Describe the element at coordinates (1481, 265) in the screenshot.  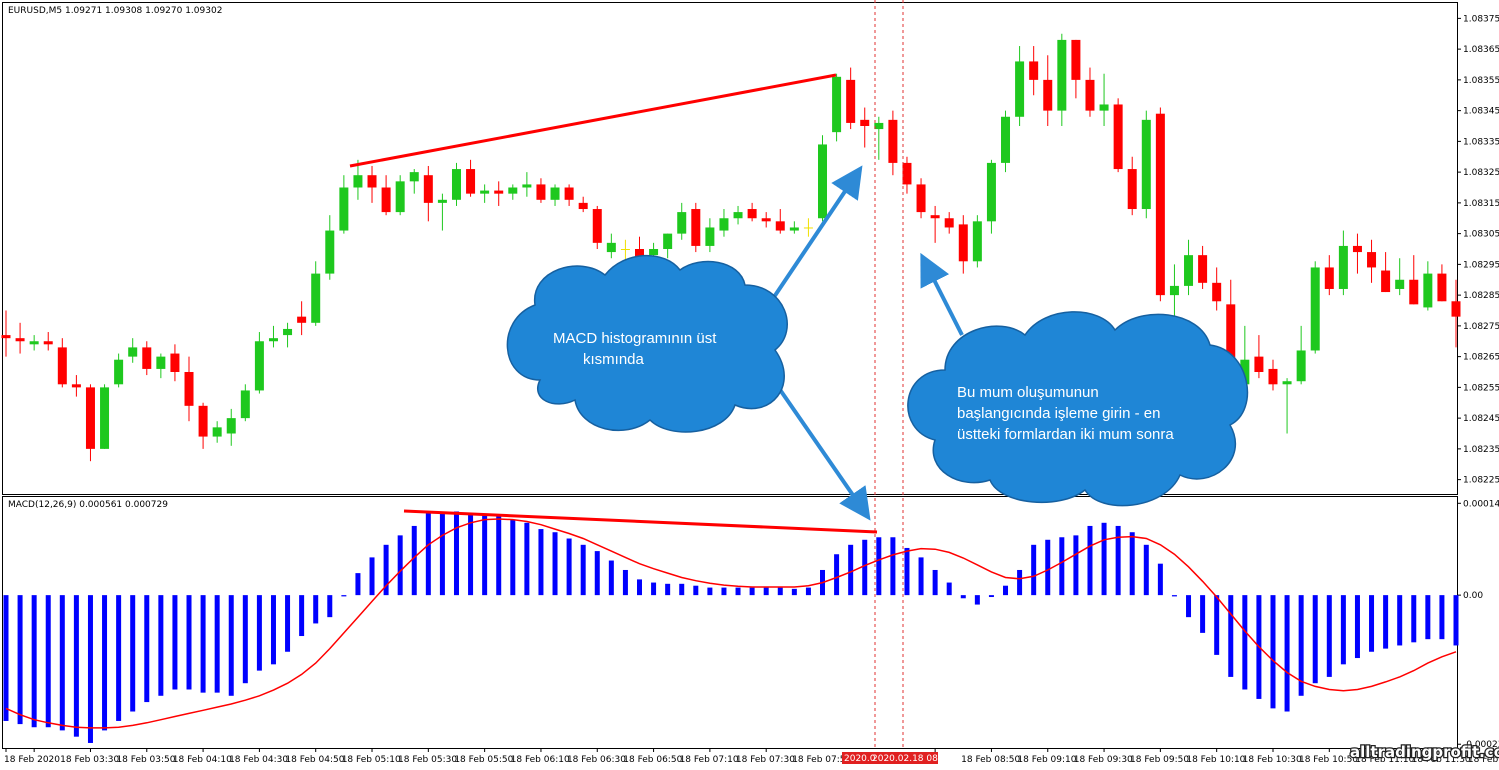
I see `y-tick-label: 1.08295` at that location.